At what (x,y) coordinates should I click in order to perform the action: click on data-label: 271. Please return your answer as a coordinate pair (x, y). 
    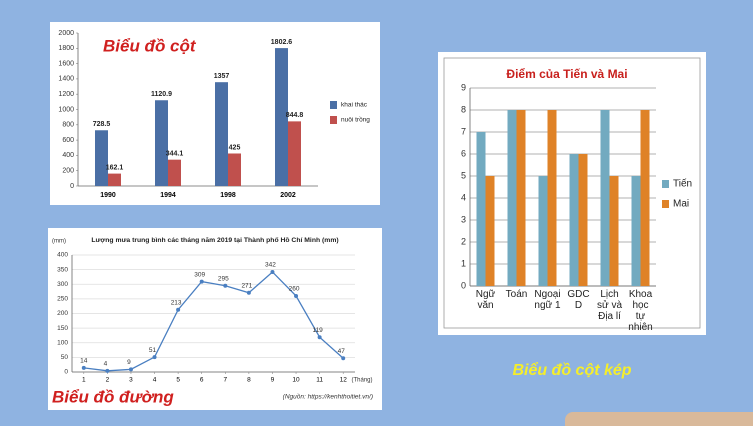
    Looking at the image, I should click on (246, 285).